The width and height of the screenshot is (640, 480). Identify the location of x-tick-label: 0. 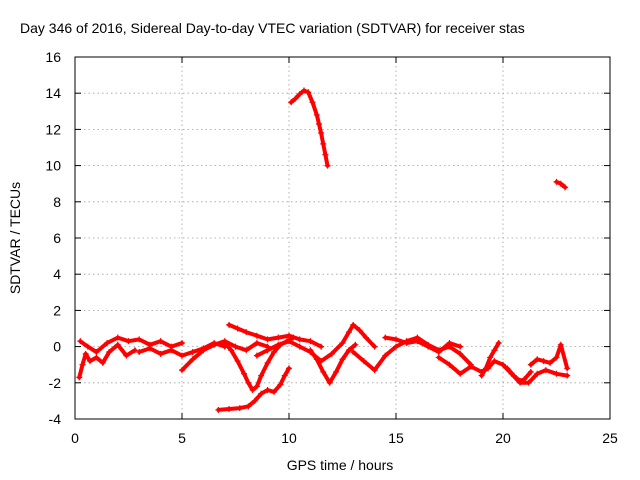
(75, 438).